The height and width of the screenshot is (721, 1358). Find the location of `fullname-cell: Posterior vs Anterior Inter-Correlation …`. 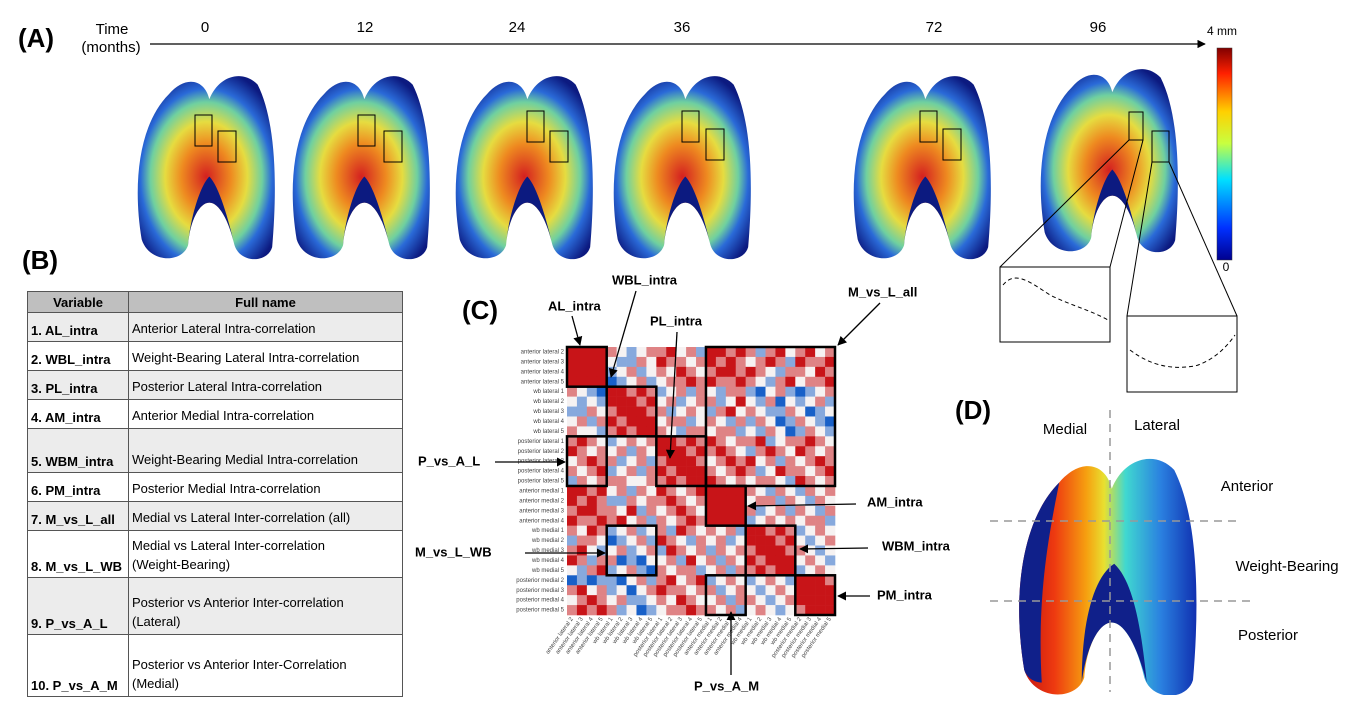

fullname-cell: Posterior vs Anterior Inter-Correlation … is located at coordinates (239, 674).